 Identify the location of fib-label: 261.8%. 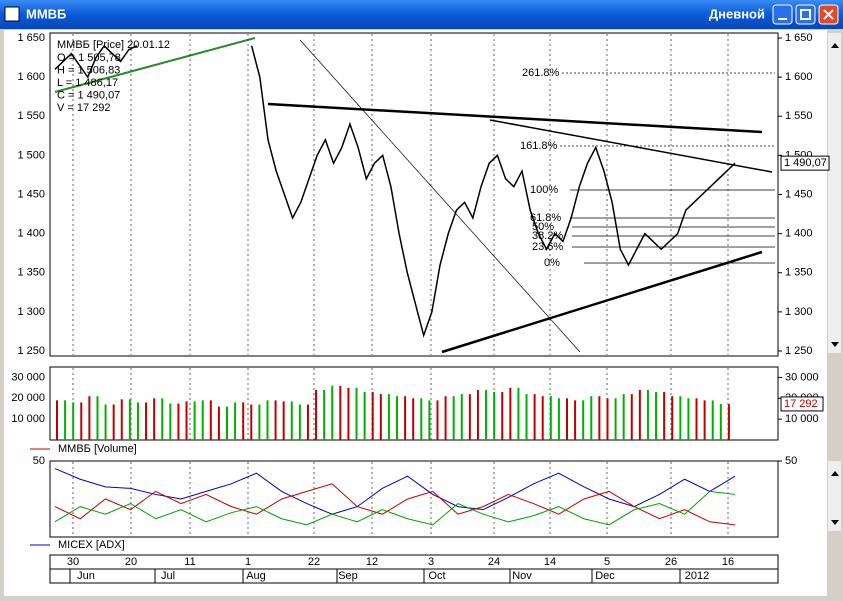
(541, 73).